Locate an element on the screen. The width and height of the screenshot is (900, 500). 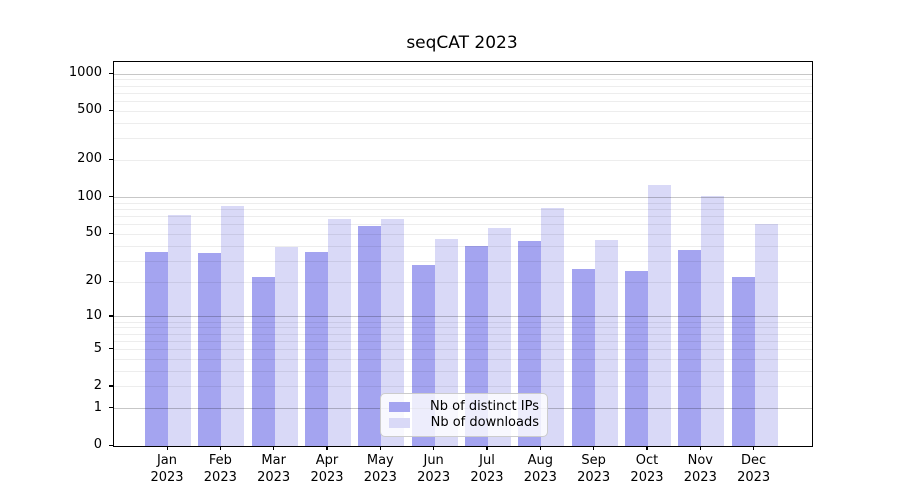
bar-distinct-ips-dec is located at coordinates (743, 361).